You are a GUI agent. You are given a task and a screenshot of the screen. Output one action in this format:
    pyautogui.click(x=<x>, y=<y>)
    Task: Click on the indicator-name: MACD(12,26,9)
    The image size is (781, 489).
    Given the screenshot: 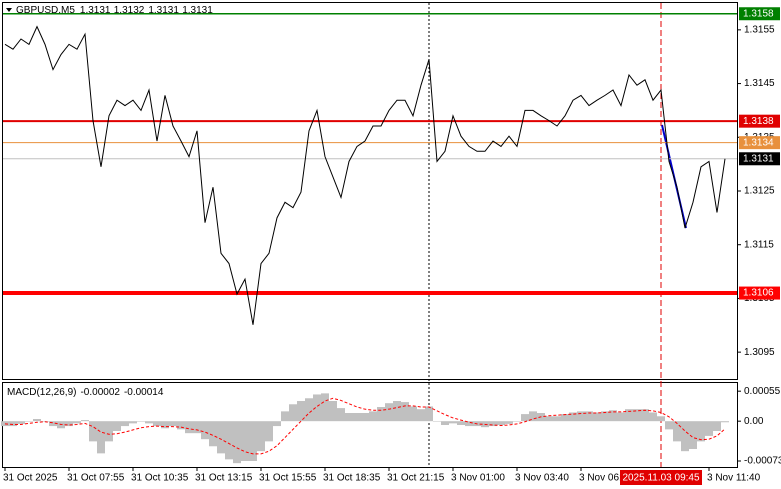 What is the action you would take?
    pyautogui.click(x=41, y=392)
    